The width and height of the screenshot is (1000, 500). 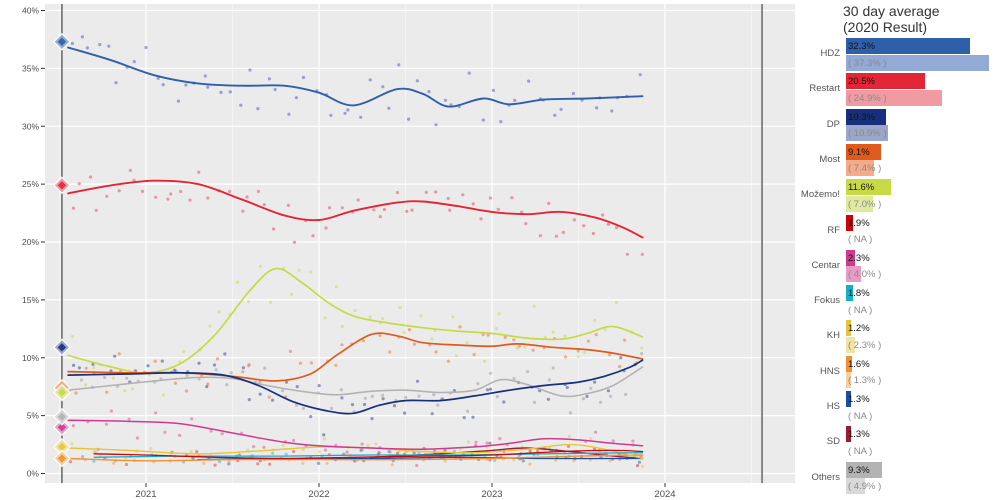 I want to click on result2020-value-hns: ( 1.3% ), so click(x=865, y=381).